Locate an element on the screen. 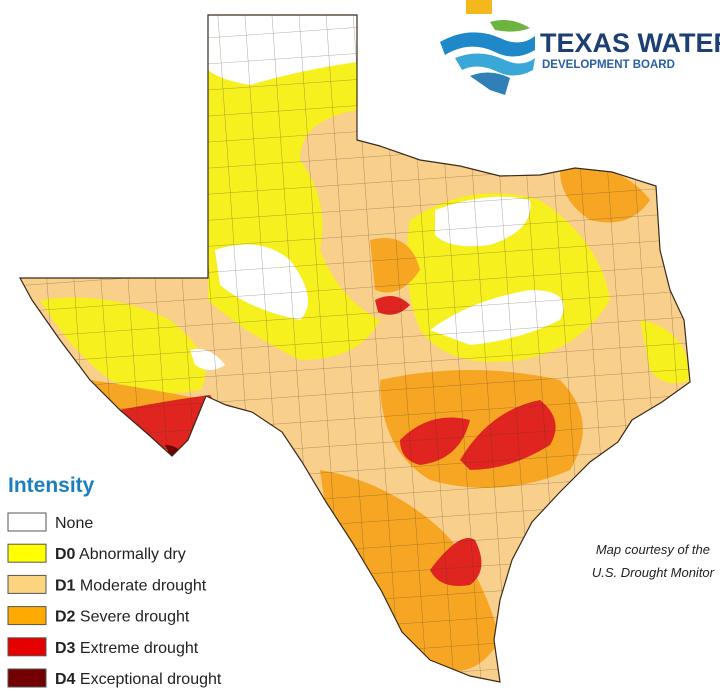  legend-label: D3 Extreme drought is located at coordinates (127, 648).